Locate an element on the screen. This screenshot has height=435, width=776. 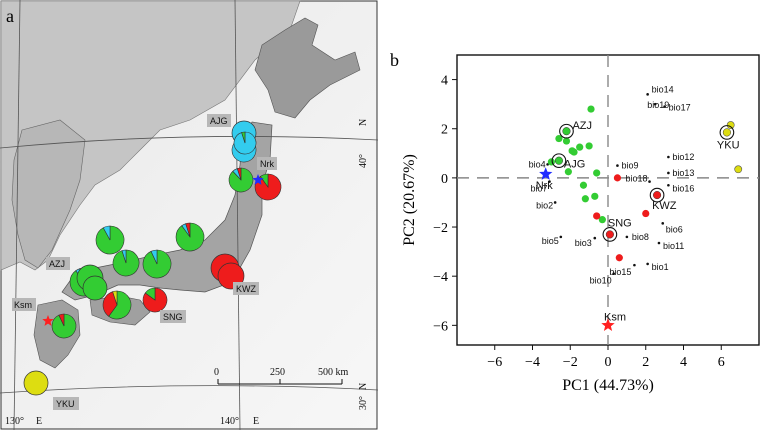
pie-yku is located at coordinates (36, 383).